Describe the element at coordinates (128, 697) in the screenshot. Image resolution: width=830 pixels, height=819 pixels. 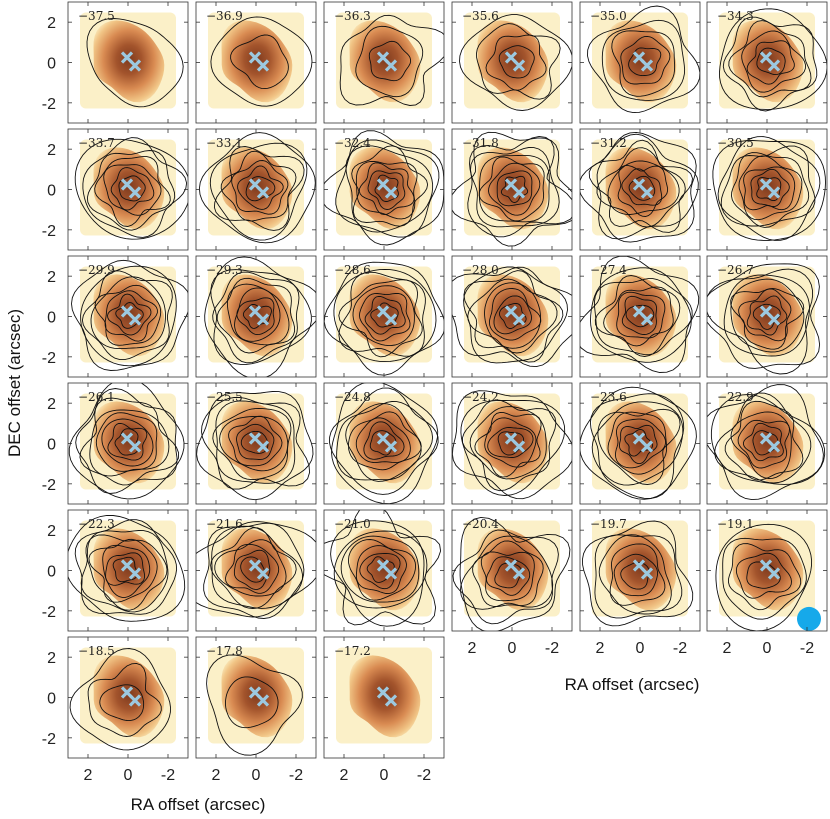
I see `channel-panel: −18.5` at that location.